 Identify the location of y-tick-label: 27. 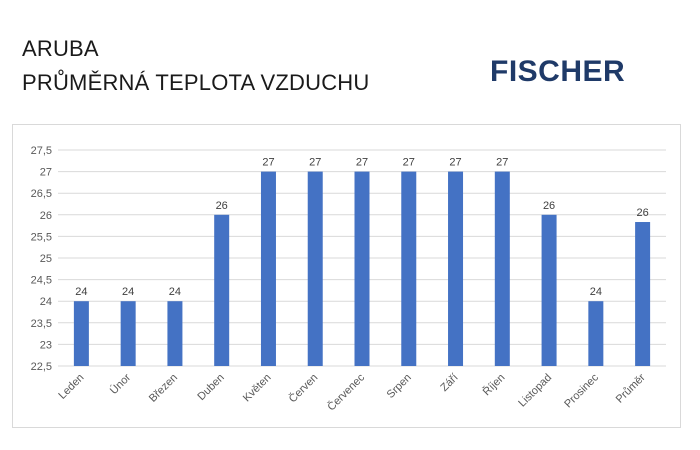
(46, 173).